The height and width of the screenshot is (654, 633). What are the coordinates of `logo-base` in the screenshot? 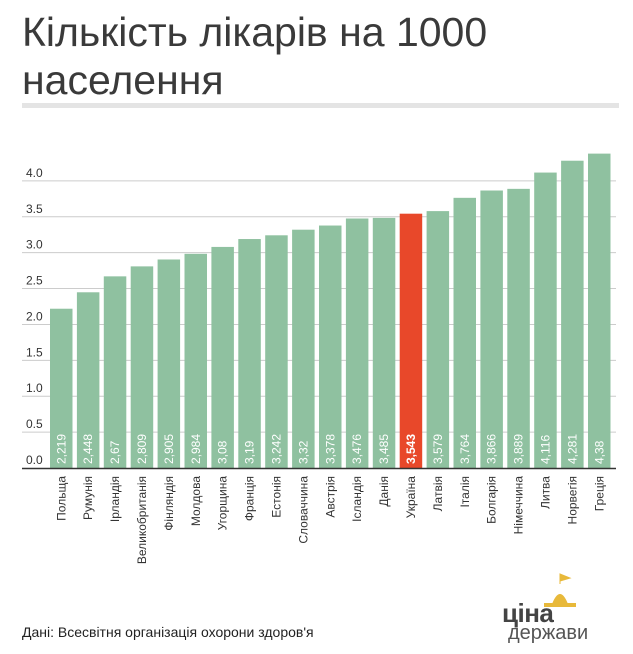 It's located at (560, 605).